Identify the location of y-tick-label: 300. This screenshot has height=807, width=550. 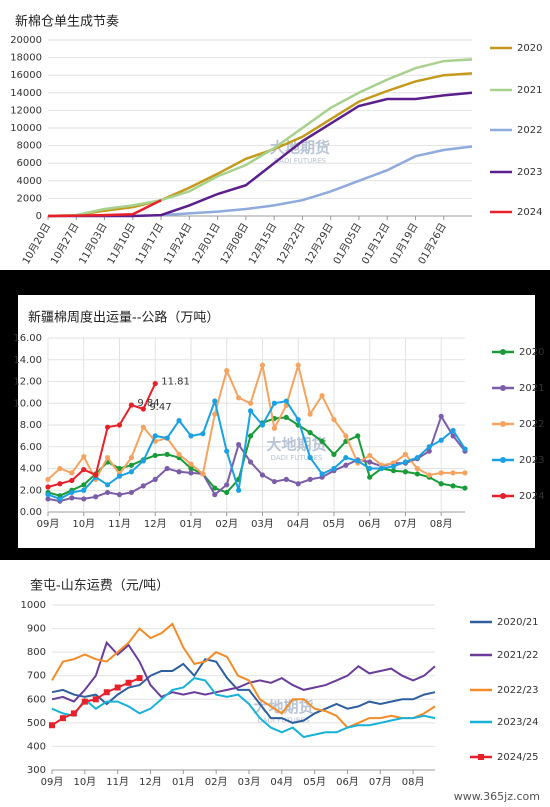
(36, 770).